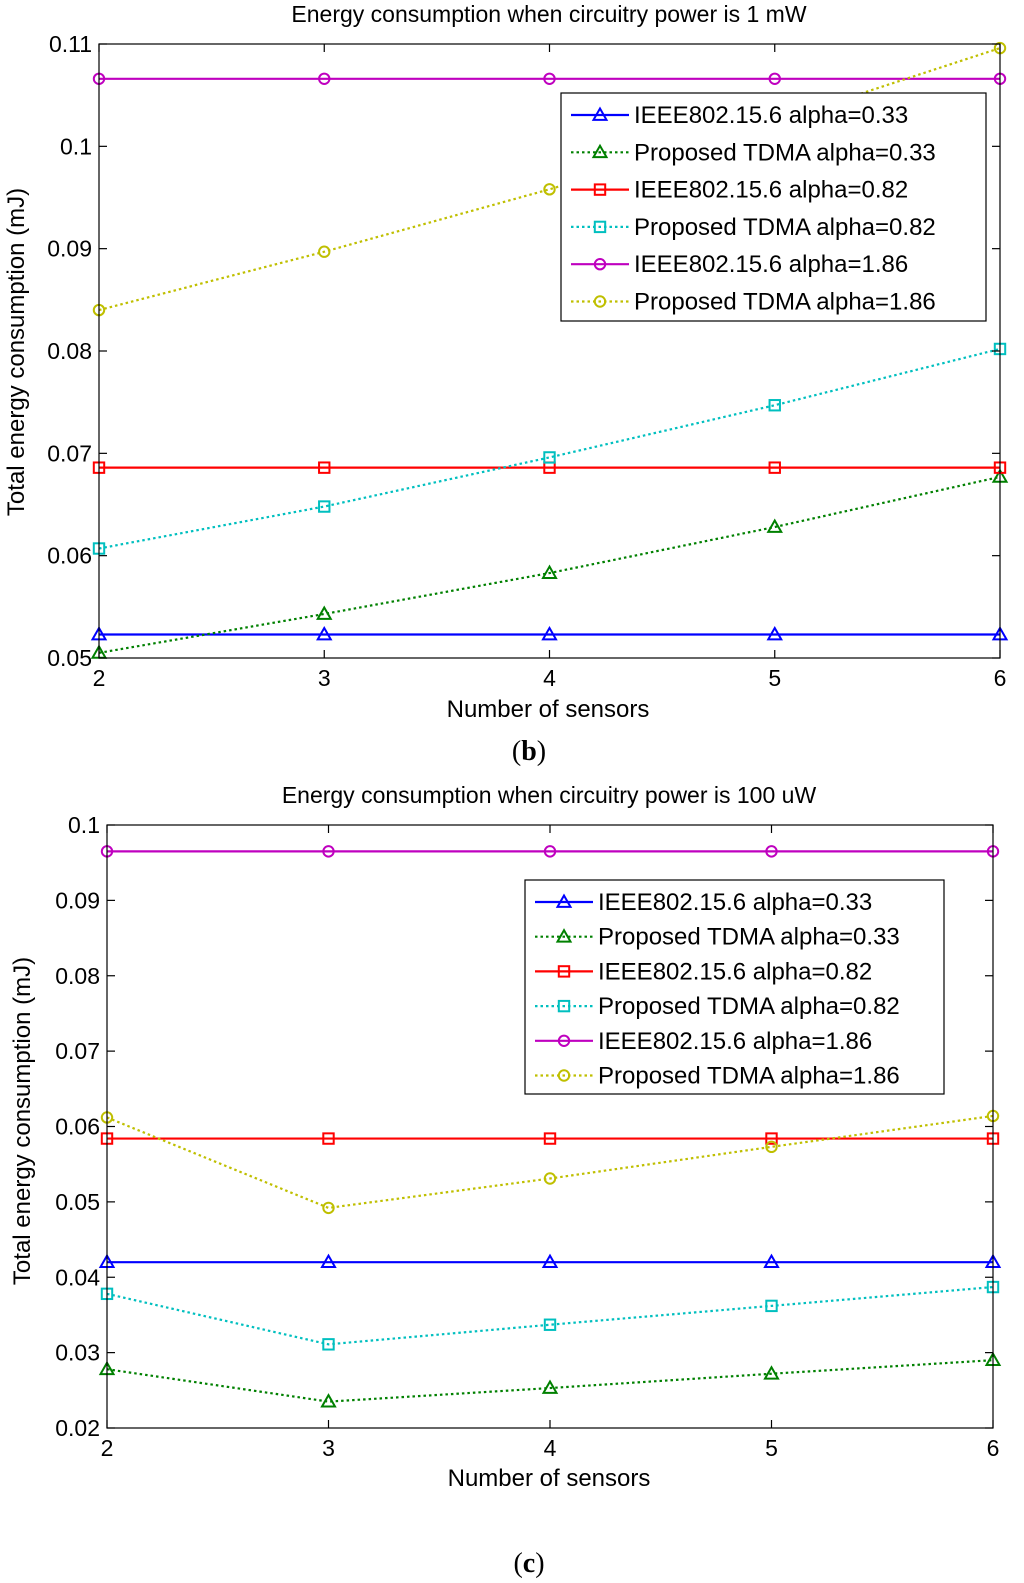 This screenshot has width=1024, height=1583. What do you see at coordinates (735, 1041) in the screenshot?
I see `legend-label: IEEE802.15.6 alpha=1.86` at bounding box center [735, 1041].